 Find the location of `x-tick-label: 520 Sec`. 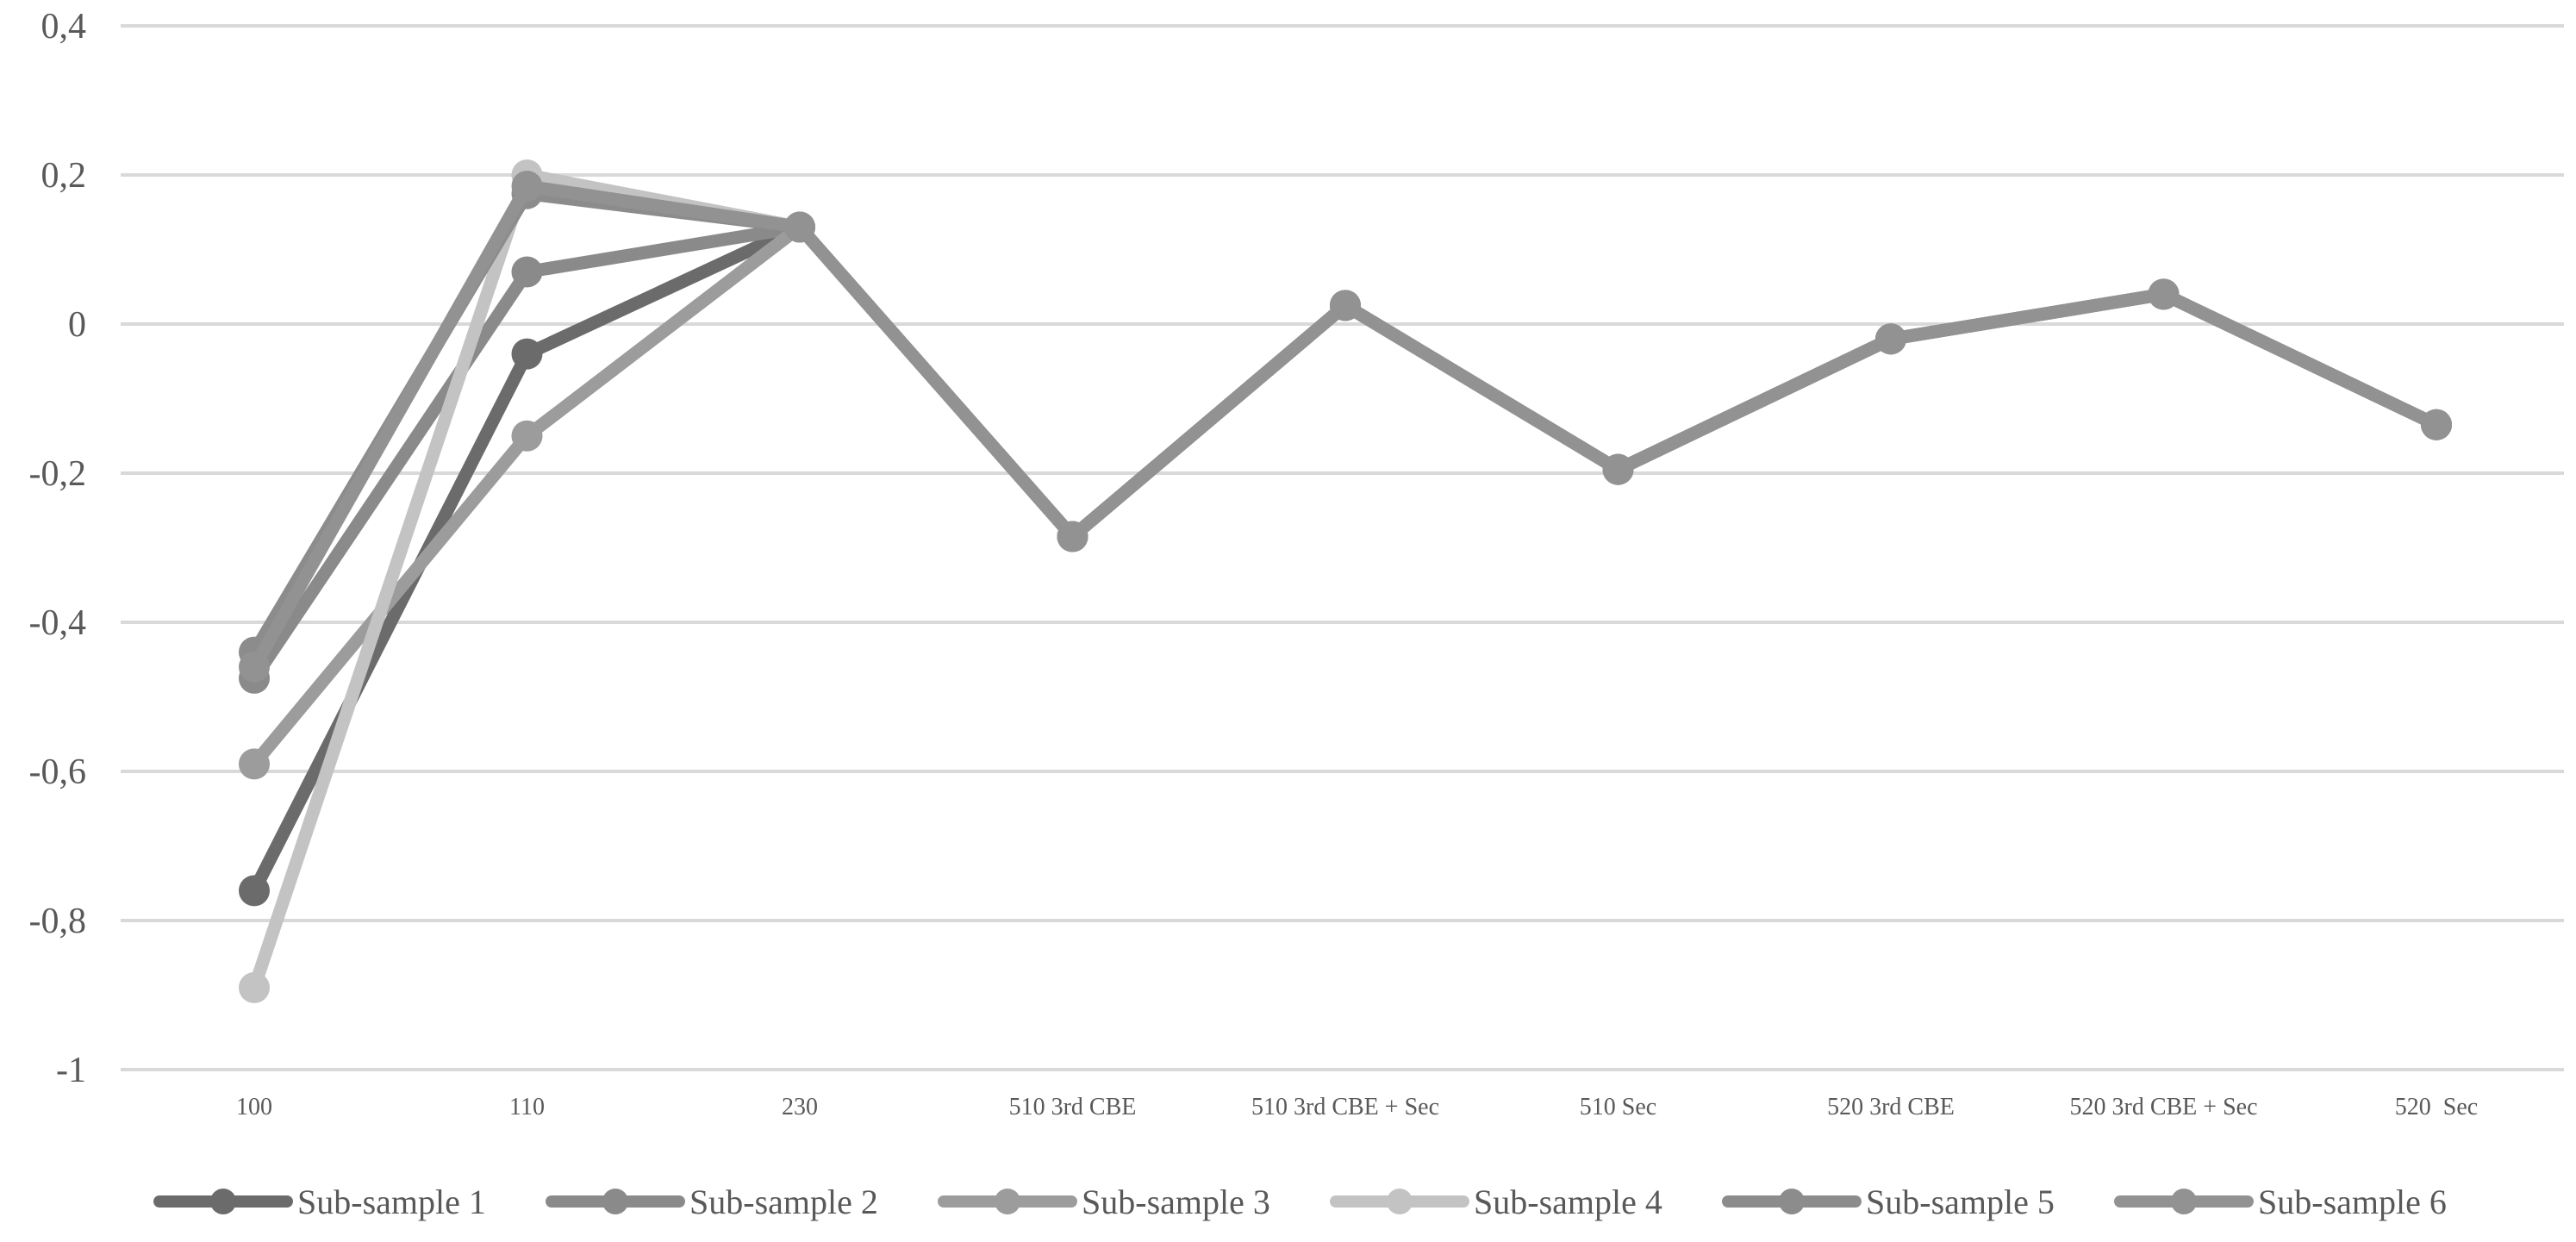

x-tick-label: 520 Sec is located at coordinates (2436, 1107).